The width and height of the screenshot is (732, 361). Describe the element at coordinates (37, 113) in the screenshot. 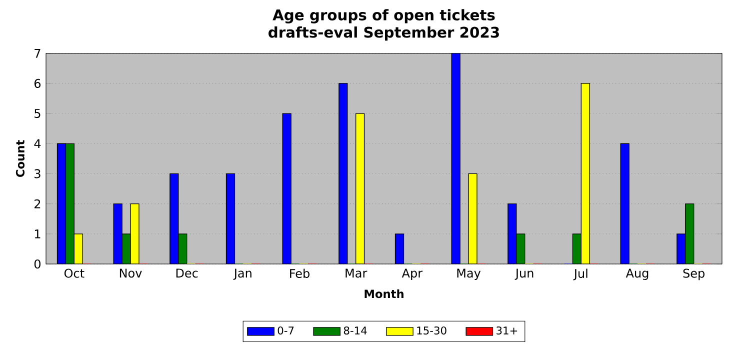

I see `y-tick-label: 5` at that location.